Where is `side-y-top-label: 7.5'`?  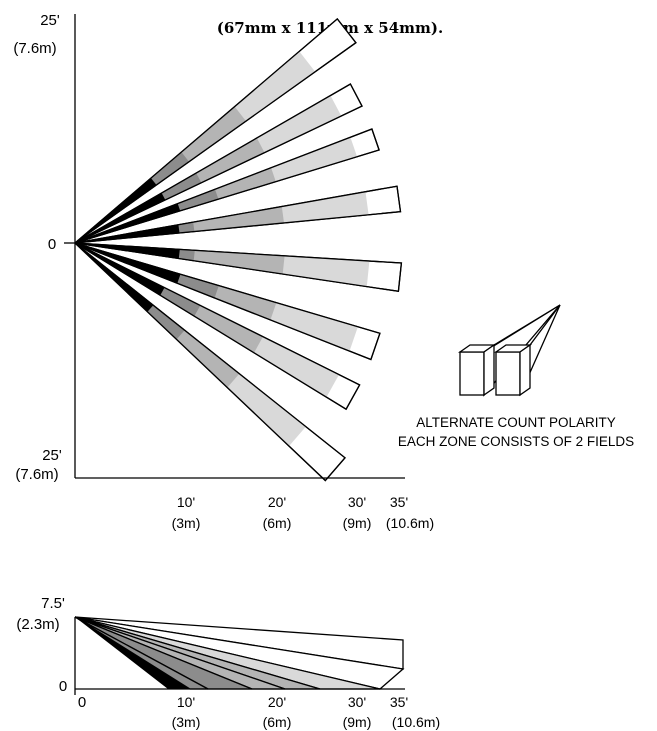
side-y-top-label: 7.5' is located at coordinates (53, 603).